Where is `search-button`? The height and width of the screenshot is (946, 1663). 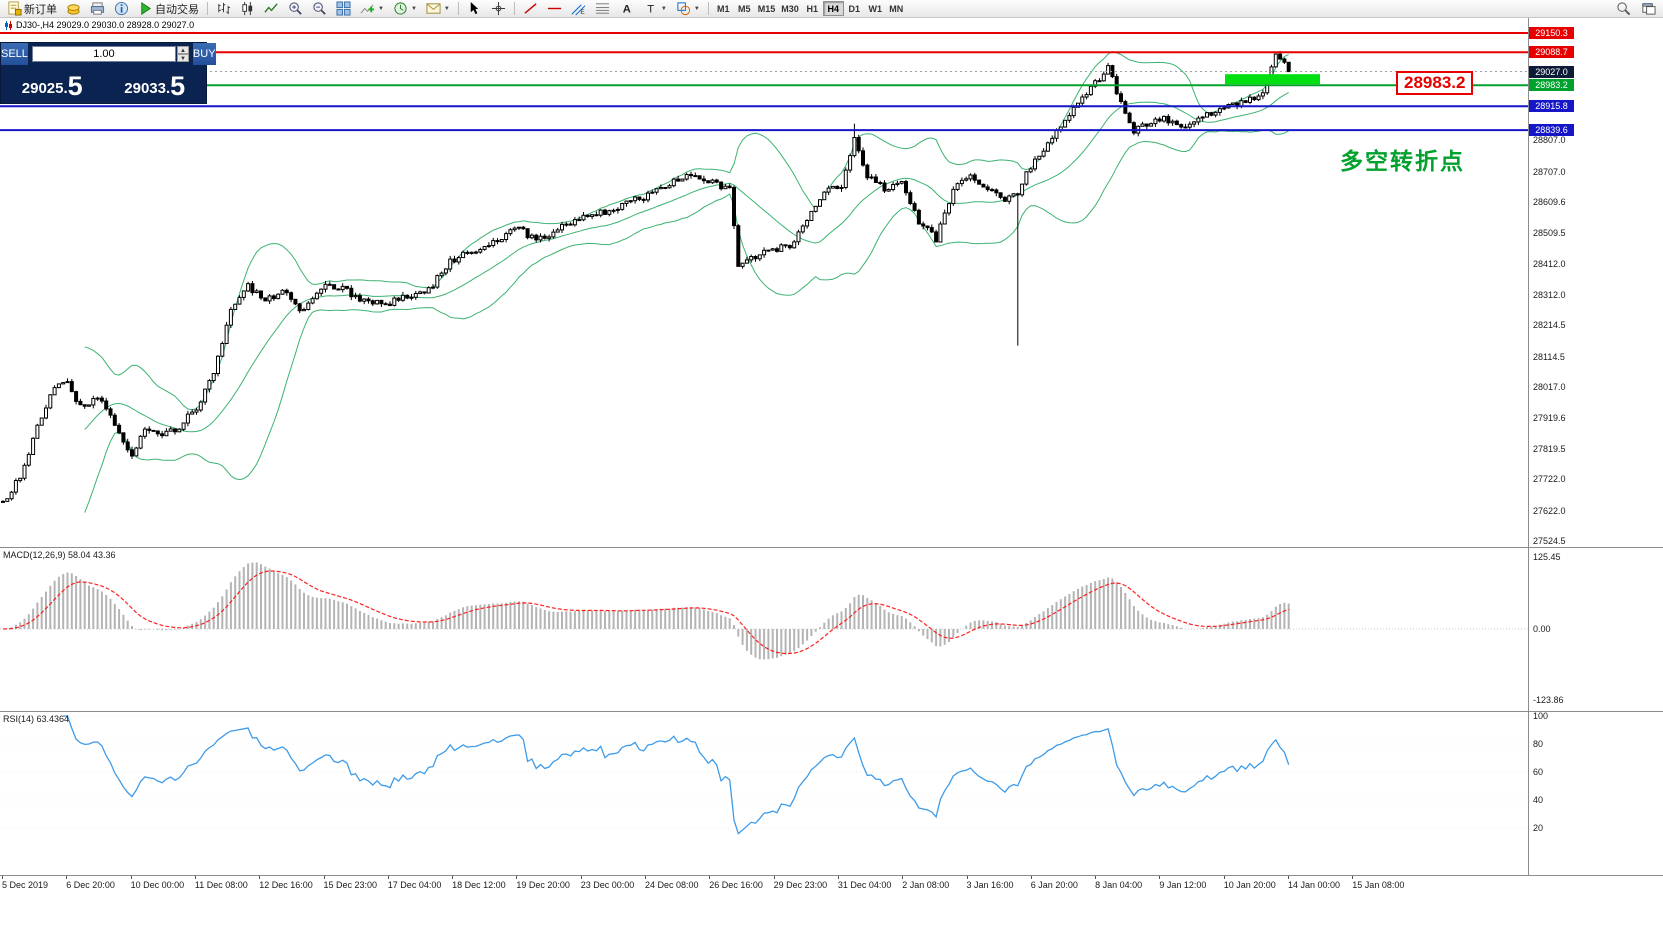 search-button is located at coordinates (1623, 9).